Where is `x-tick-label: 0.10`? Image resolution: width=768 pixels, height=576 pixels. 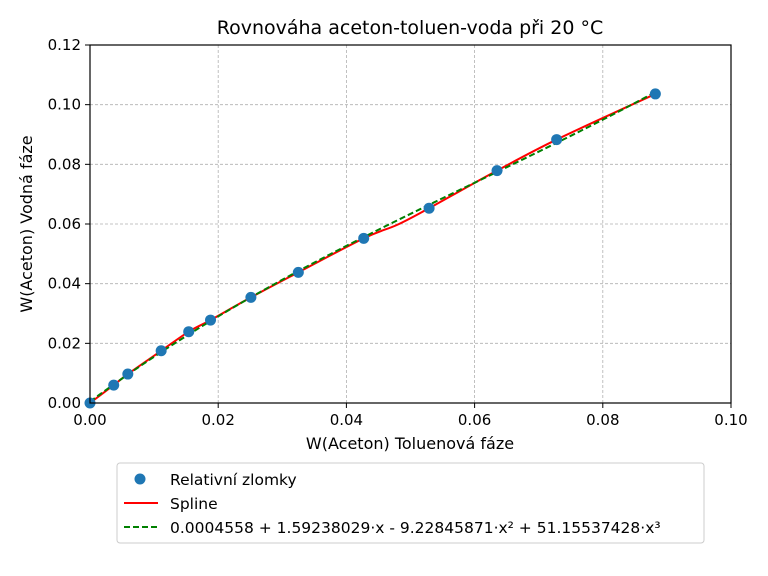 x-tick-label: 0.10 is located at coordinates (730, 420).